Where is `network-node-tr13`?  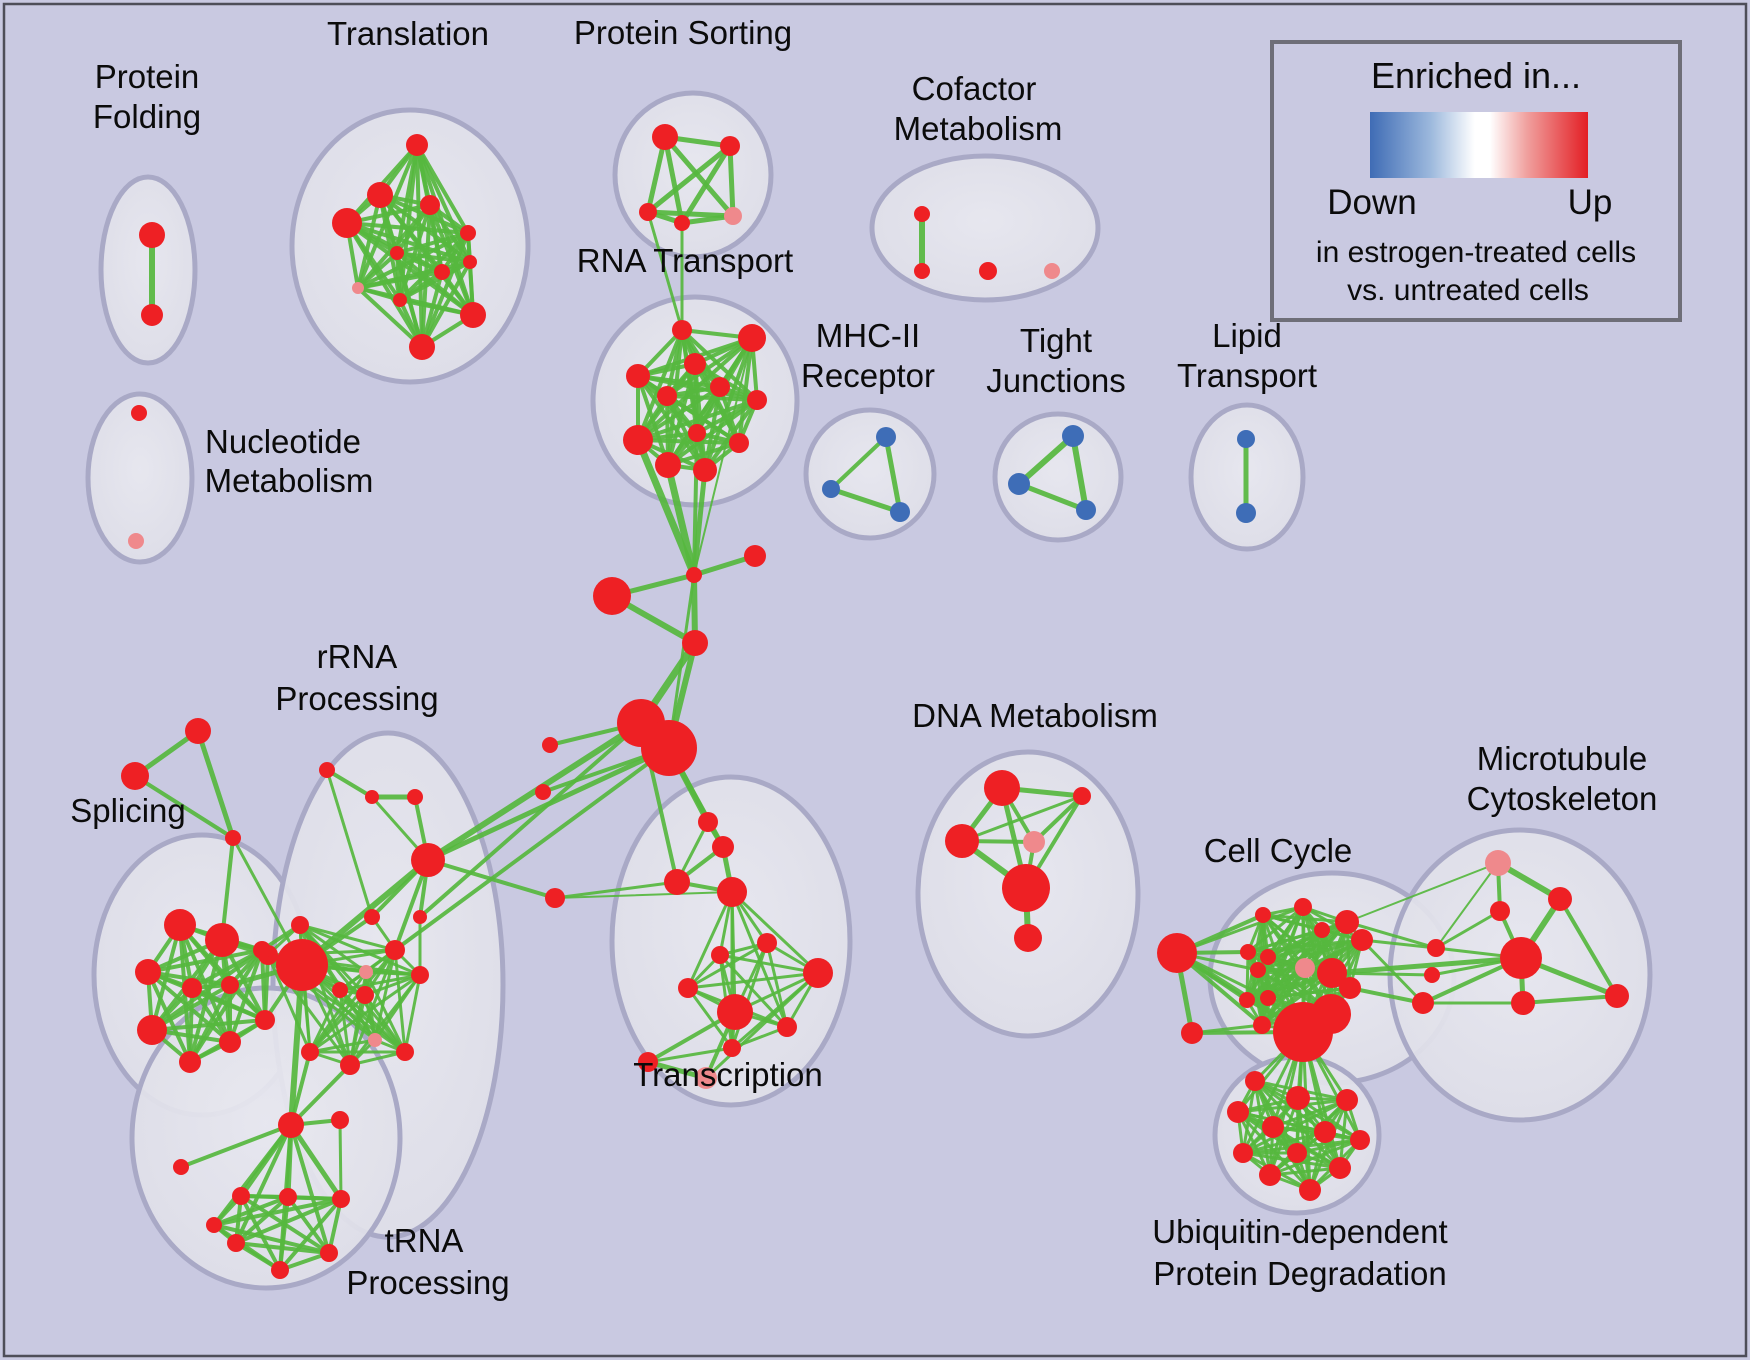
network-node-tr13 is located at coordinates (648, 1062).